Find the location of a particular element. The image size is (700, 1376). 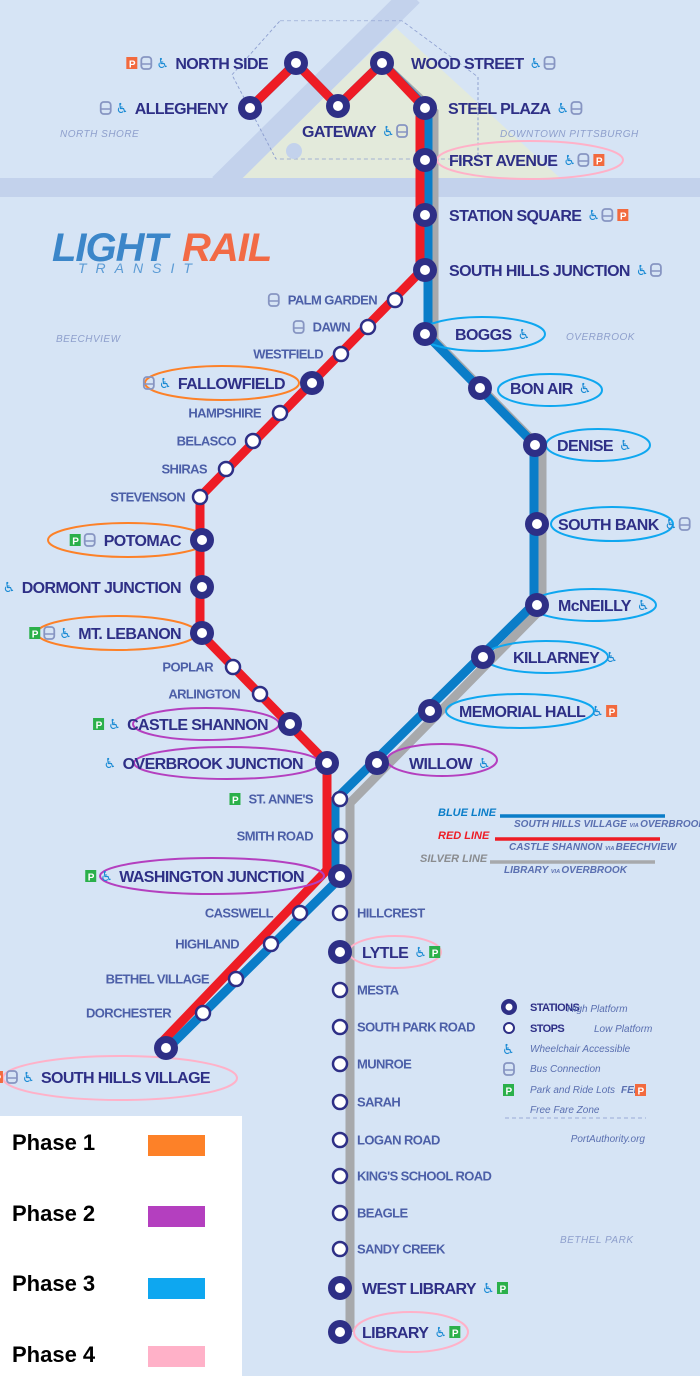

station-mcneilly: McNEILLY ♿ is located at coordinates (587, 605).